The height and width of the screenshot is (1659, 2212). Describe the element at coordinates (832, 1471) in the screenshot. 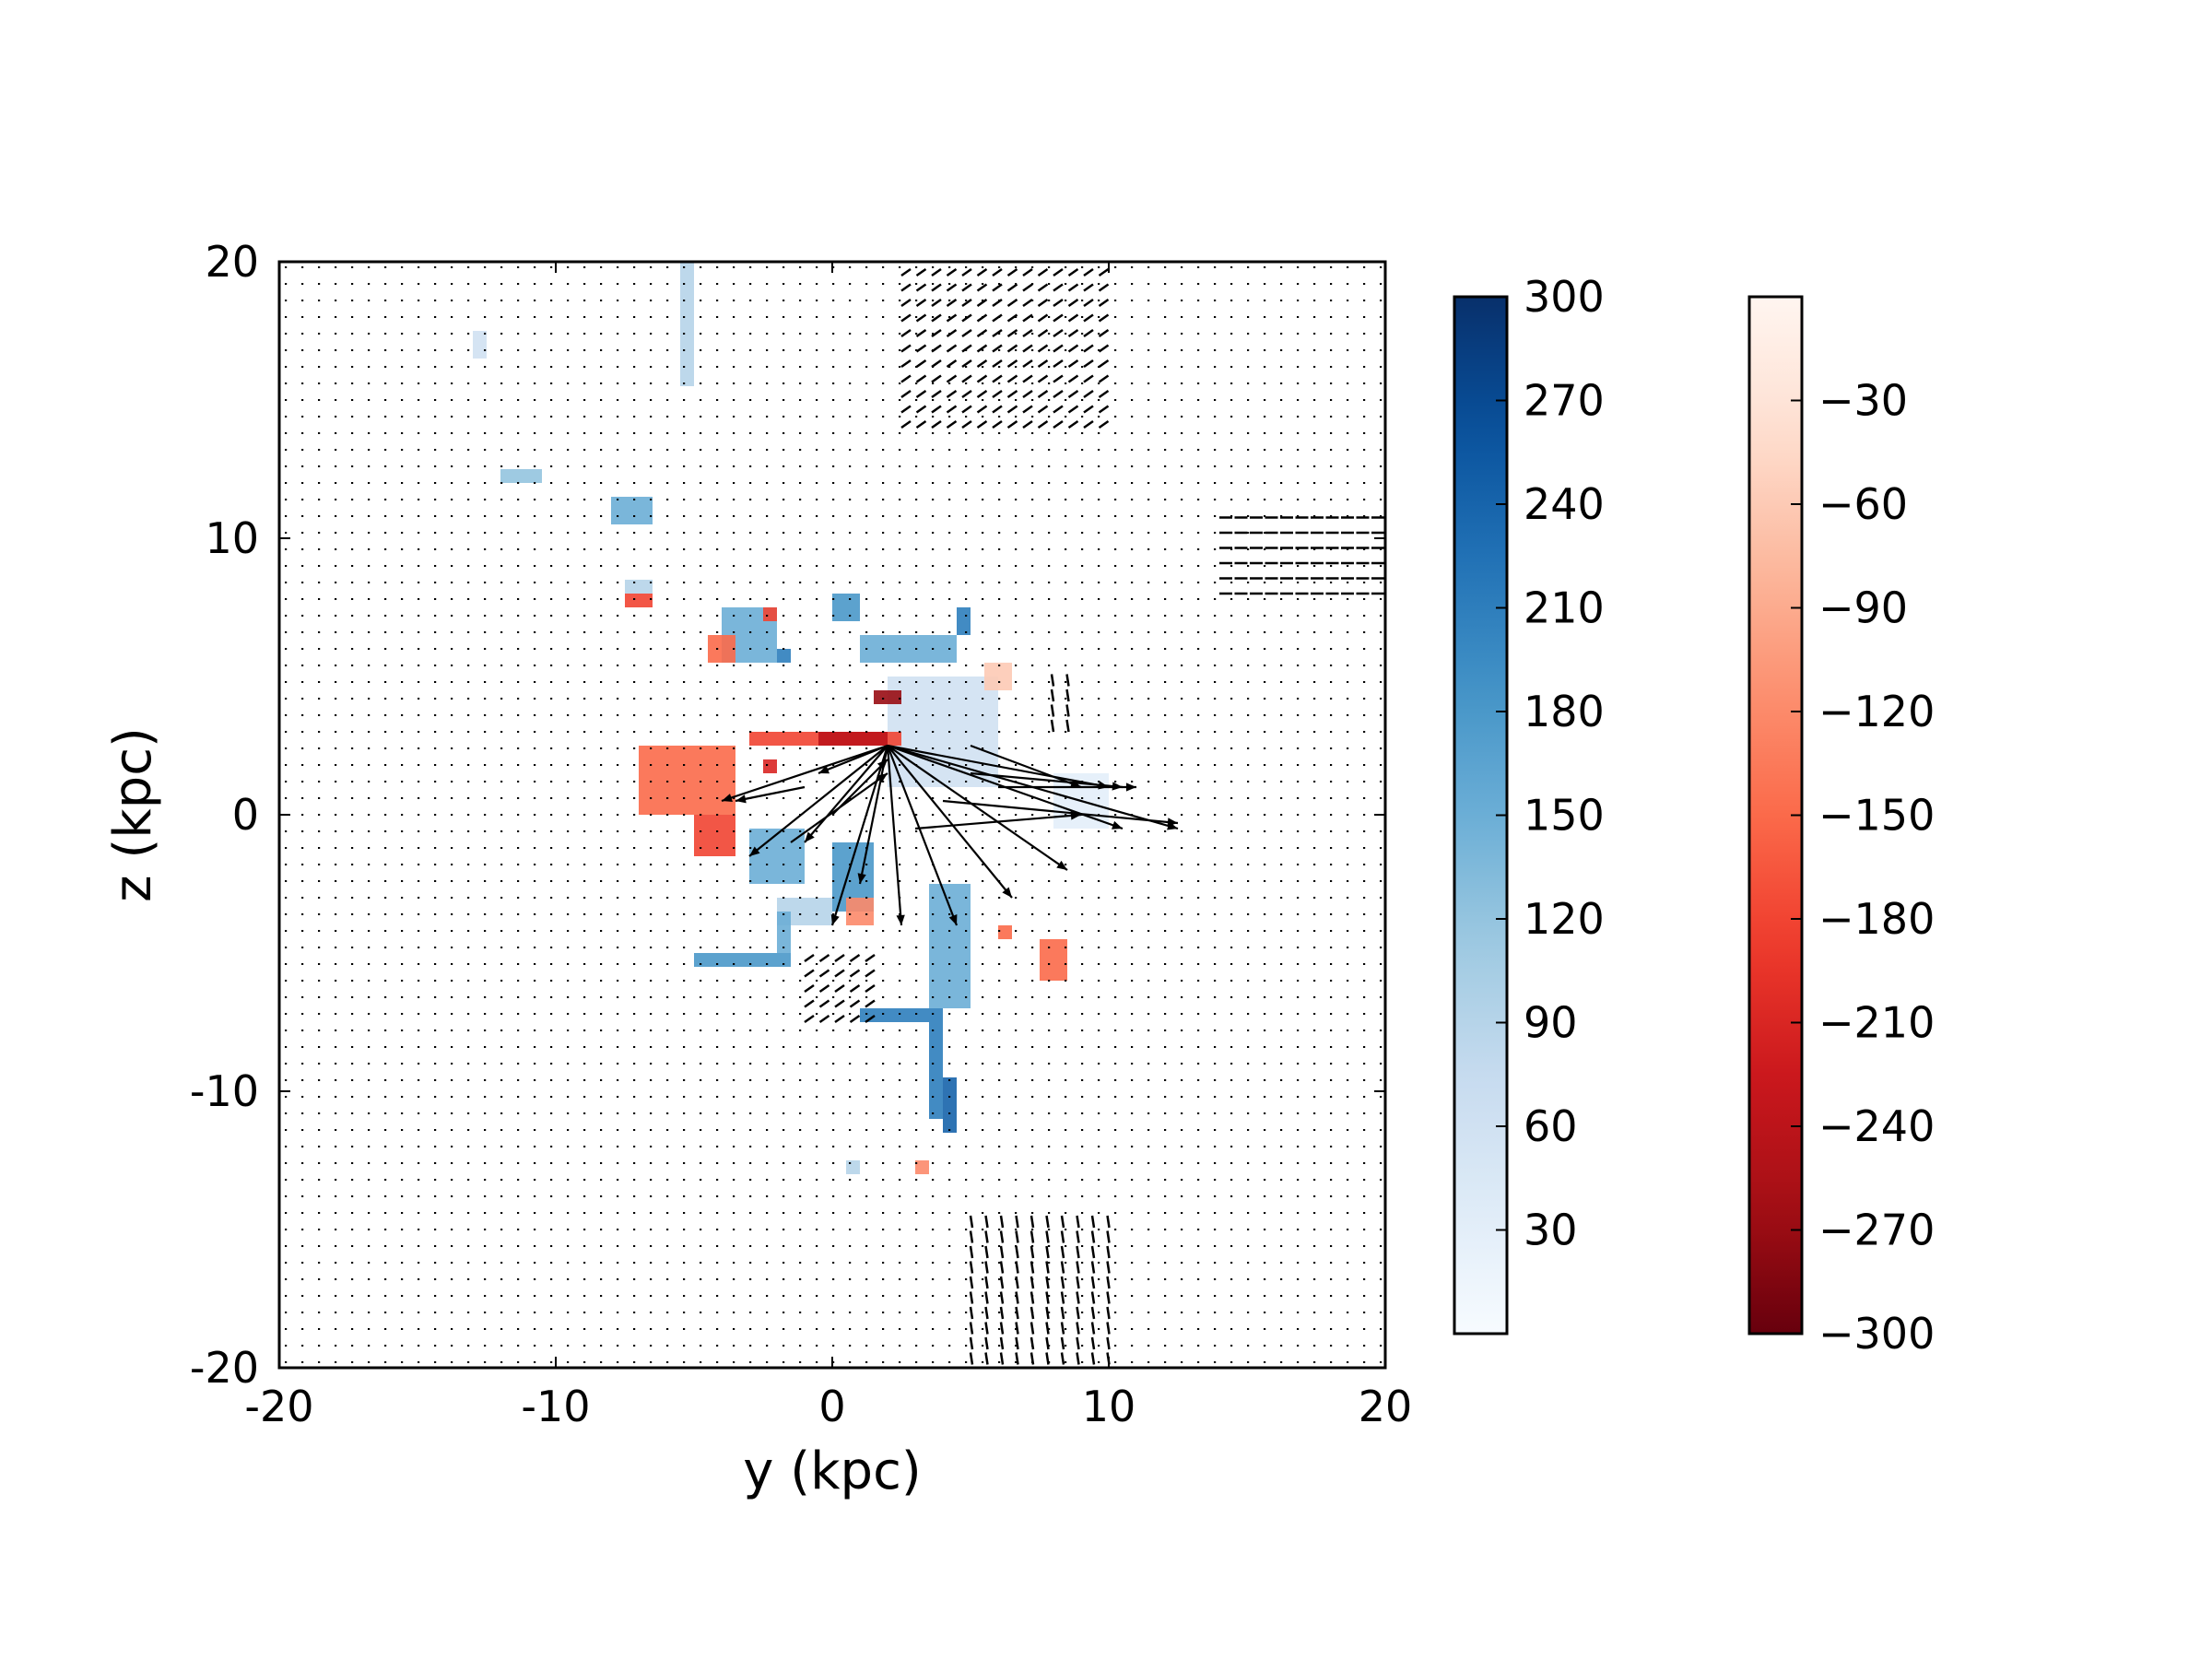

I see `x-axis-title: y (kpc)` at that location.